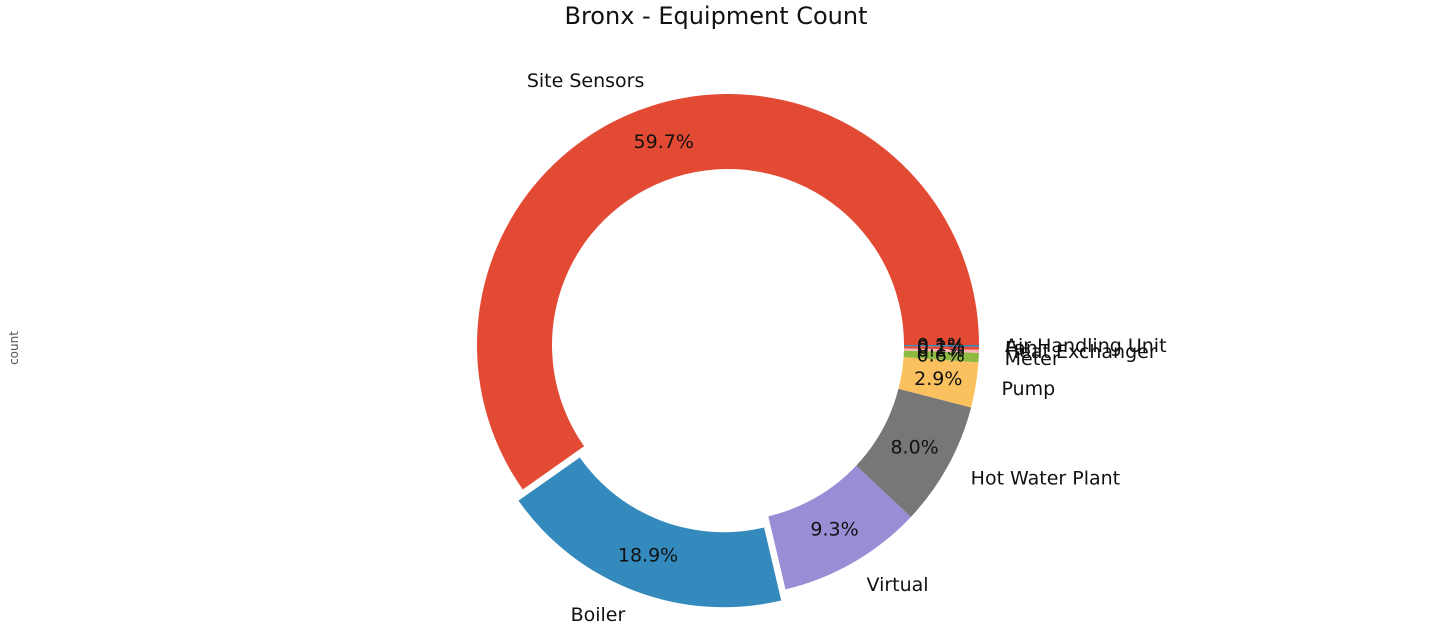 This screenshot has width=1432, height=640. What do you see at coordinates (648, 555) in the screenshot?
I see `pct-label-boiler: 18.9%` at bounding box center [648, 555].